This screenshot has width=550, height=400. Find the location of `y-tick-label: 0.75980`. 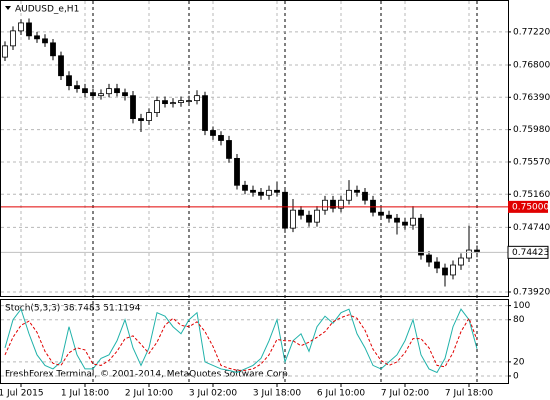

y-tick-label: 0.75980 is located at coordinates (531, 130).